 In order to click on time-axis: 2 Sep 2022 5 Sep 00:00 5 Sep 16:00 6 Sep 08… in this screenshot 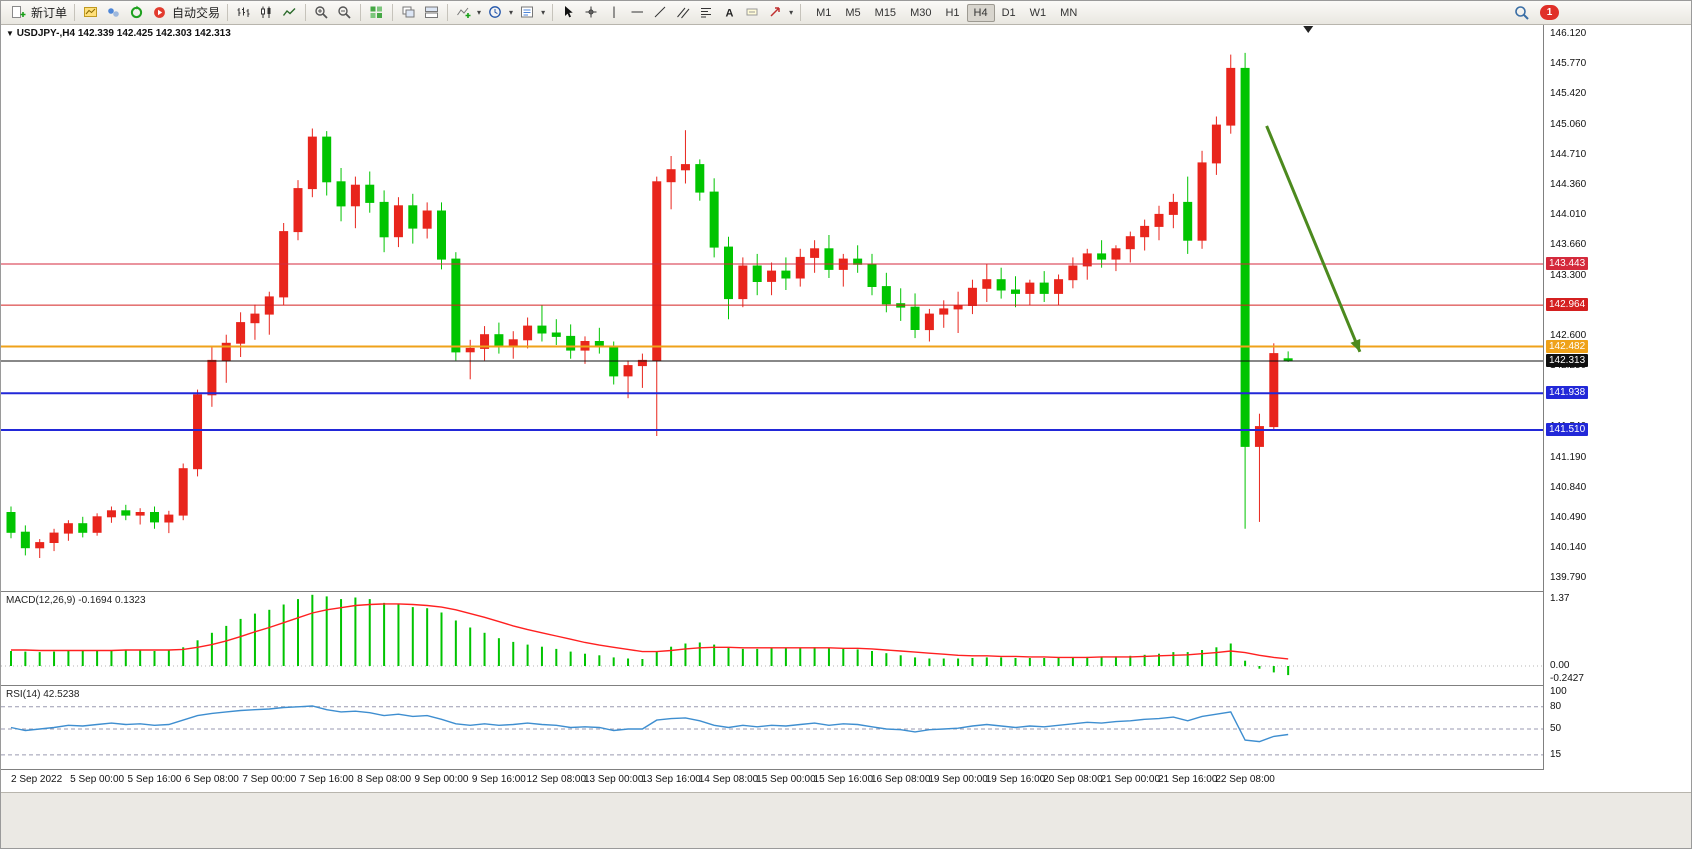, I will do `click(846, 781)`.